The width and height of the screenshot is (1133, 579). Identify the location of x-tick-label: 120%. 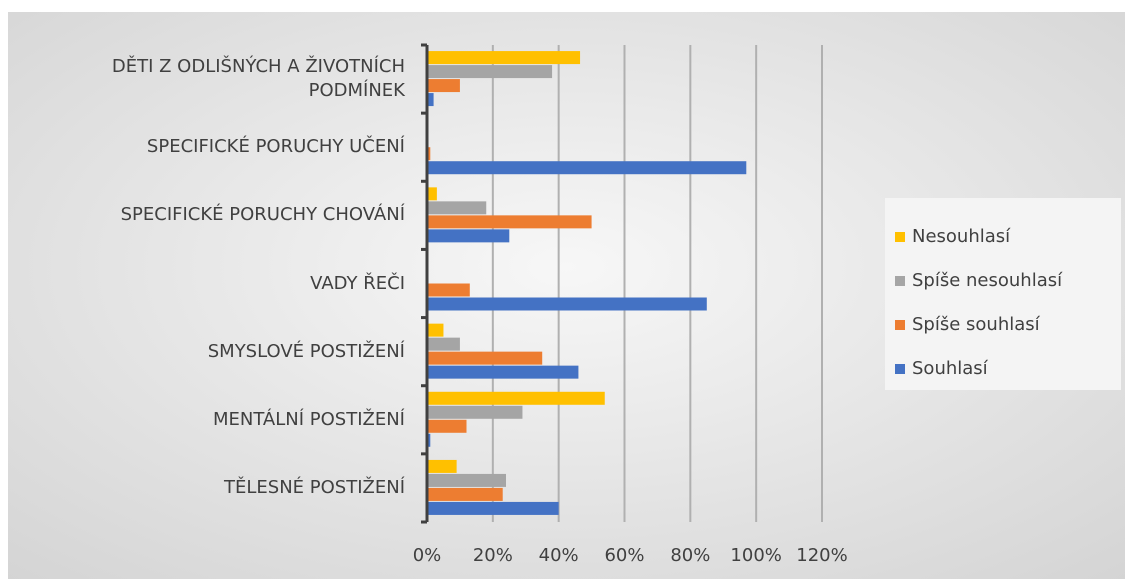
(821, 555).